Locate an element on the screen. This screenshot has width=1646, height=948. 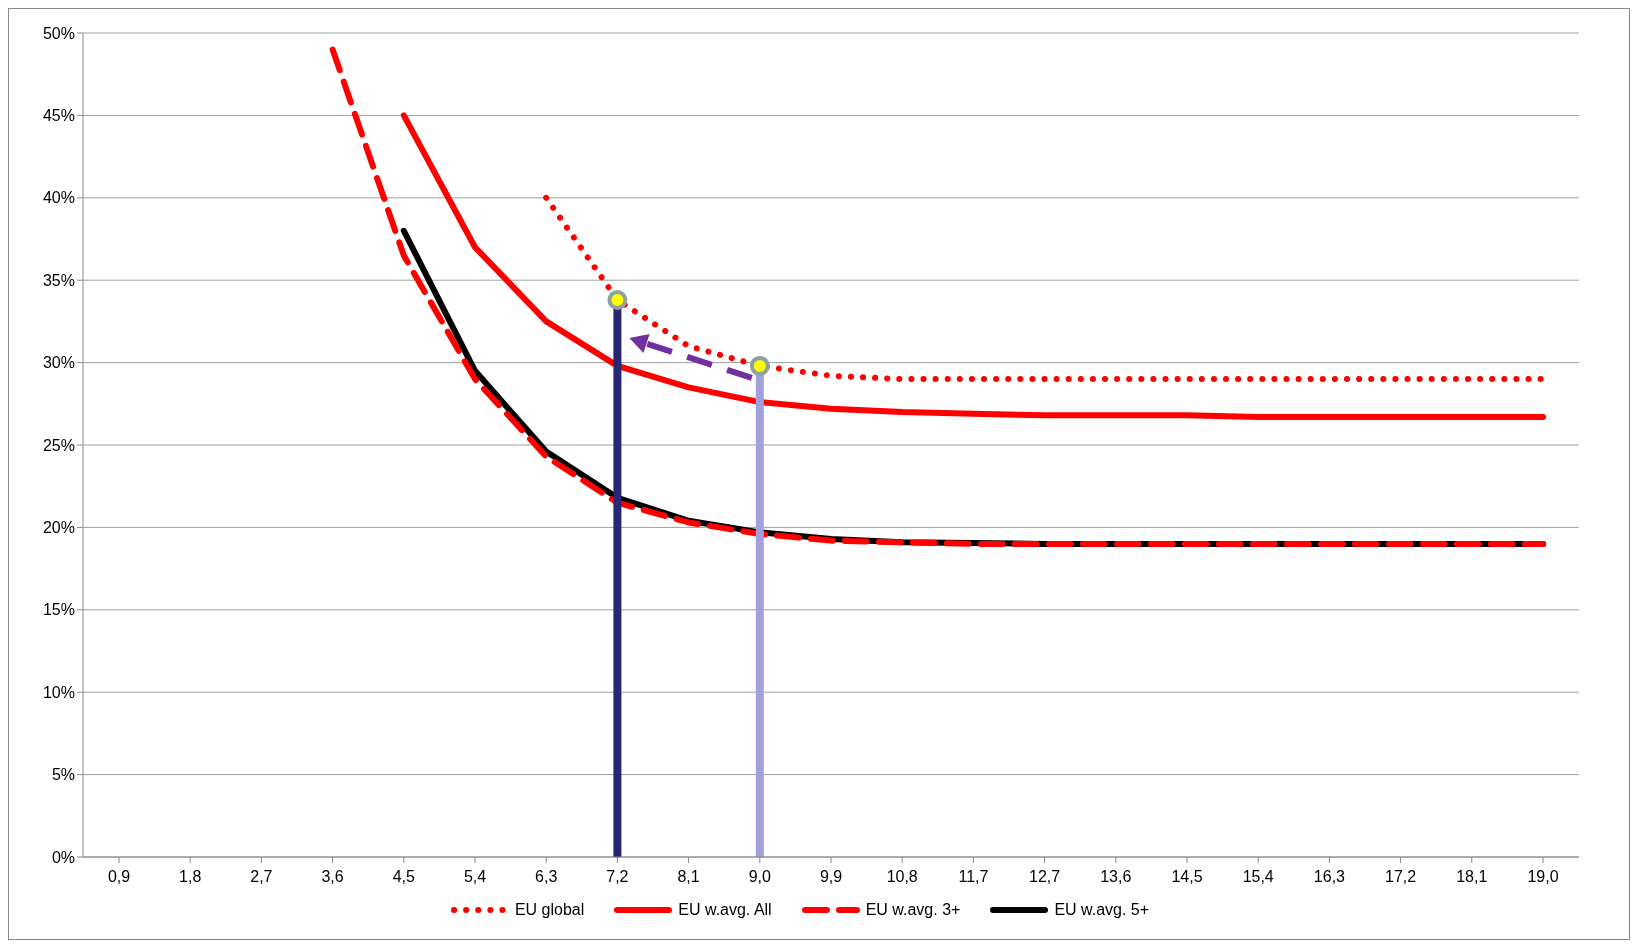
legend-label: EU w.avg. All is located at coordinates (725, 910).